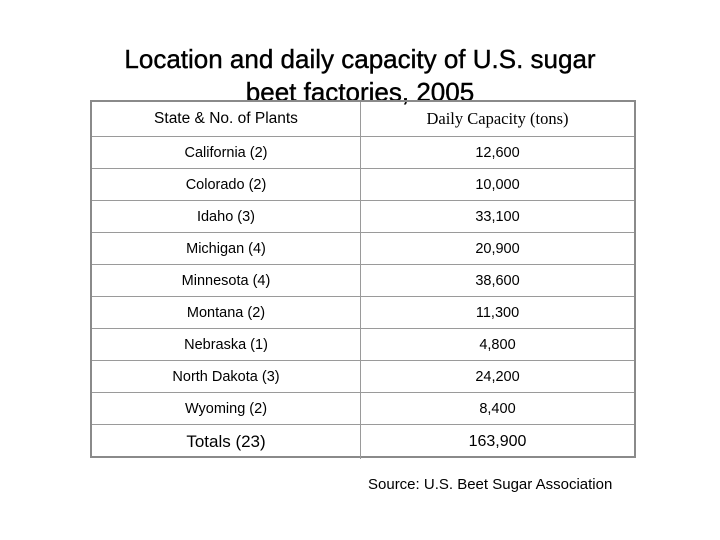 The width and height of the screenshot is (720, 540). I want to click on cell-state: Minnesota (4), so click(226, 280).